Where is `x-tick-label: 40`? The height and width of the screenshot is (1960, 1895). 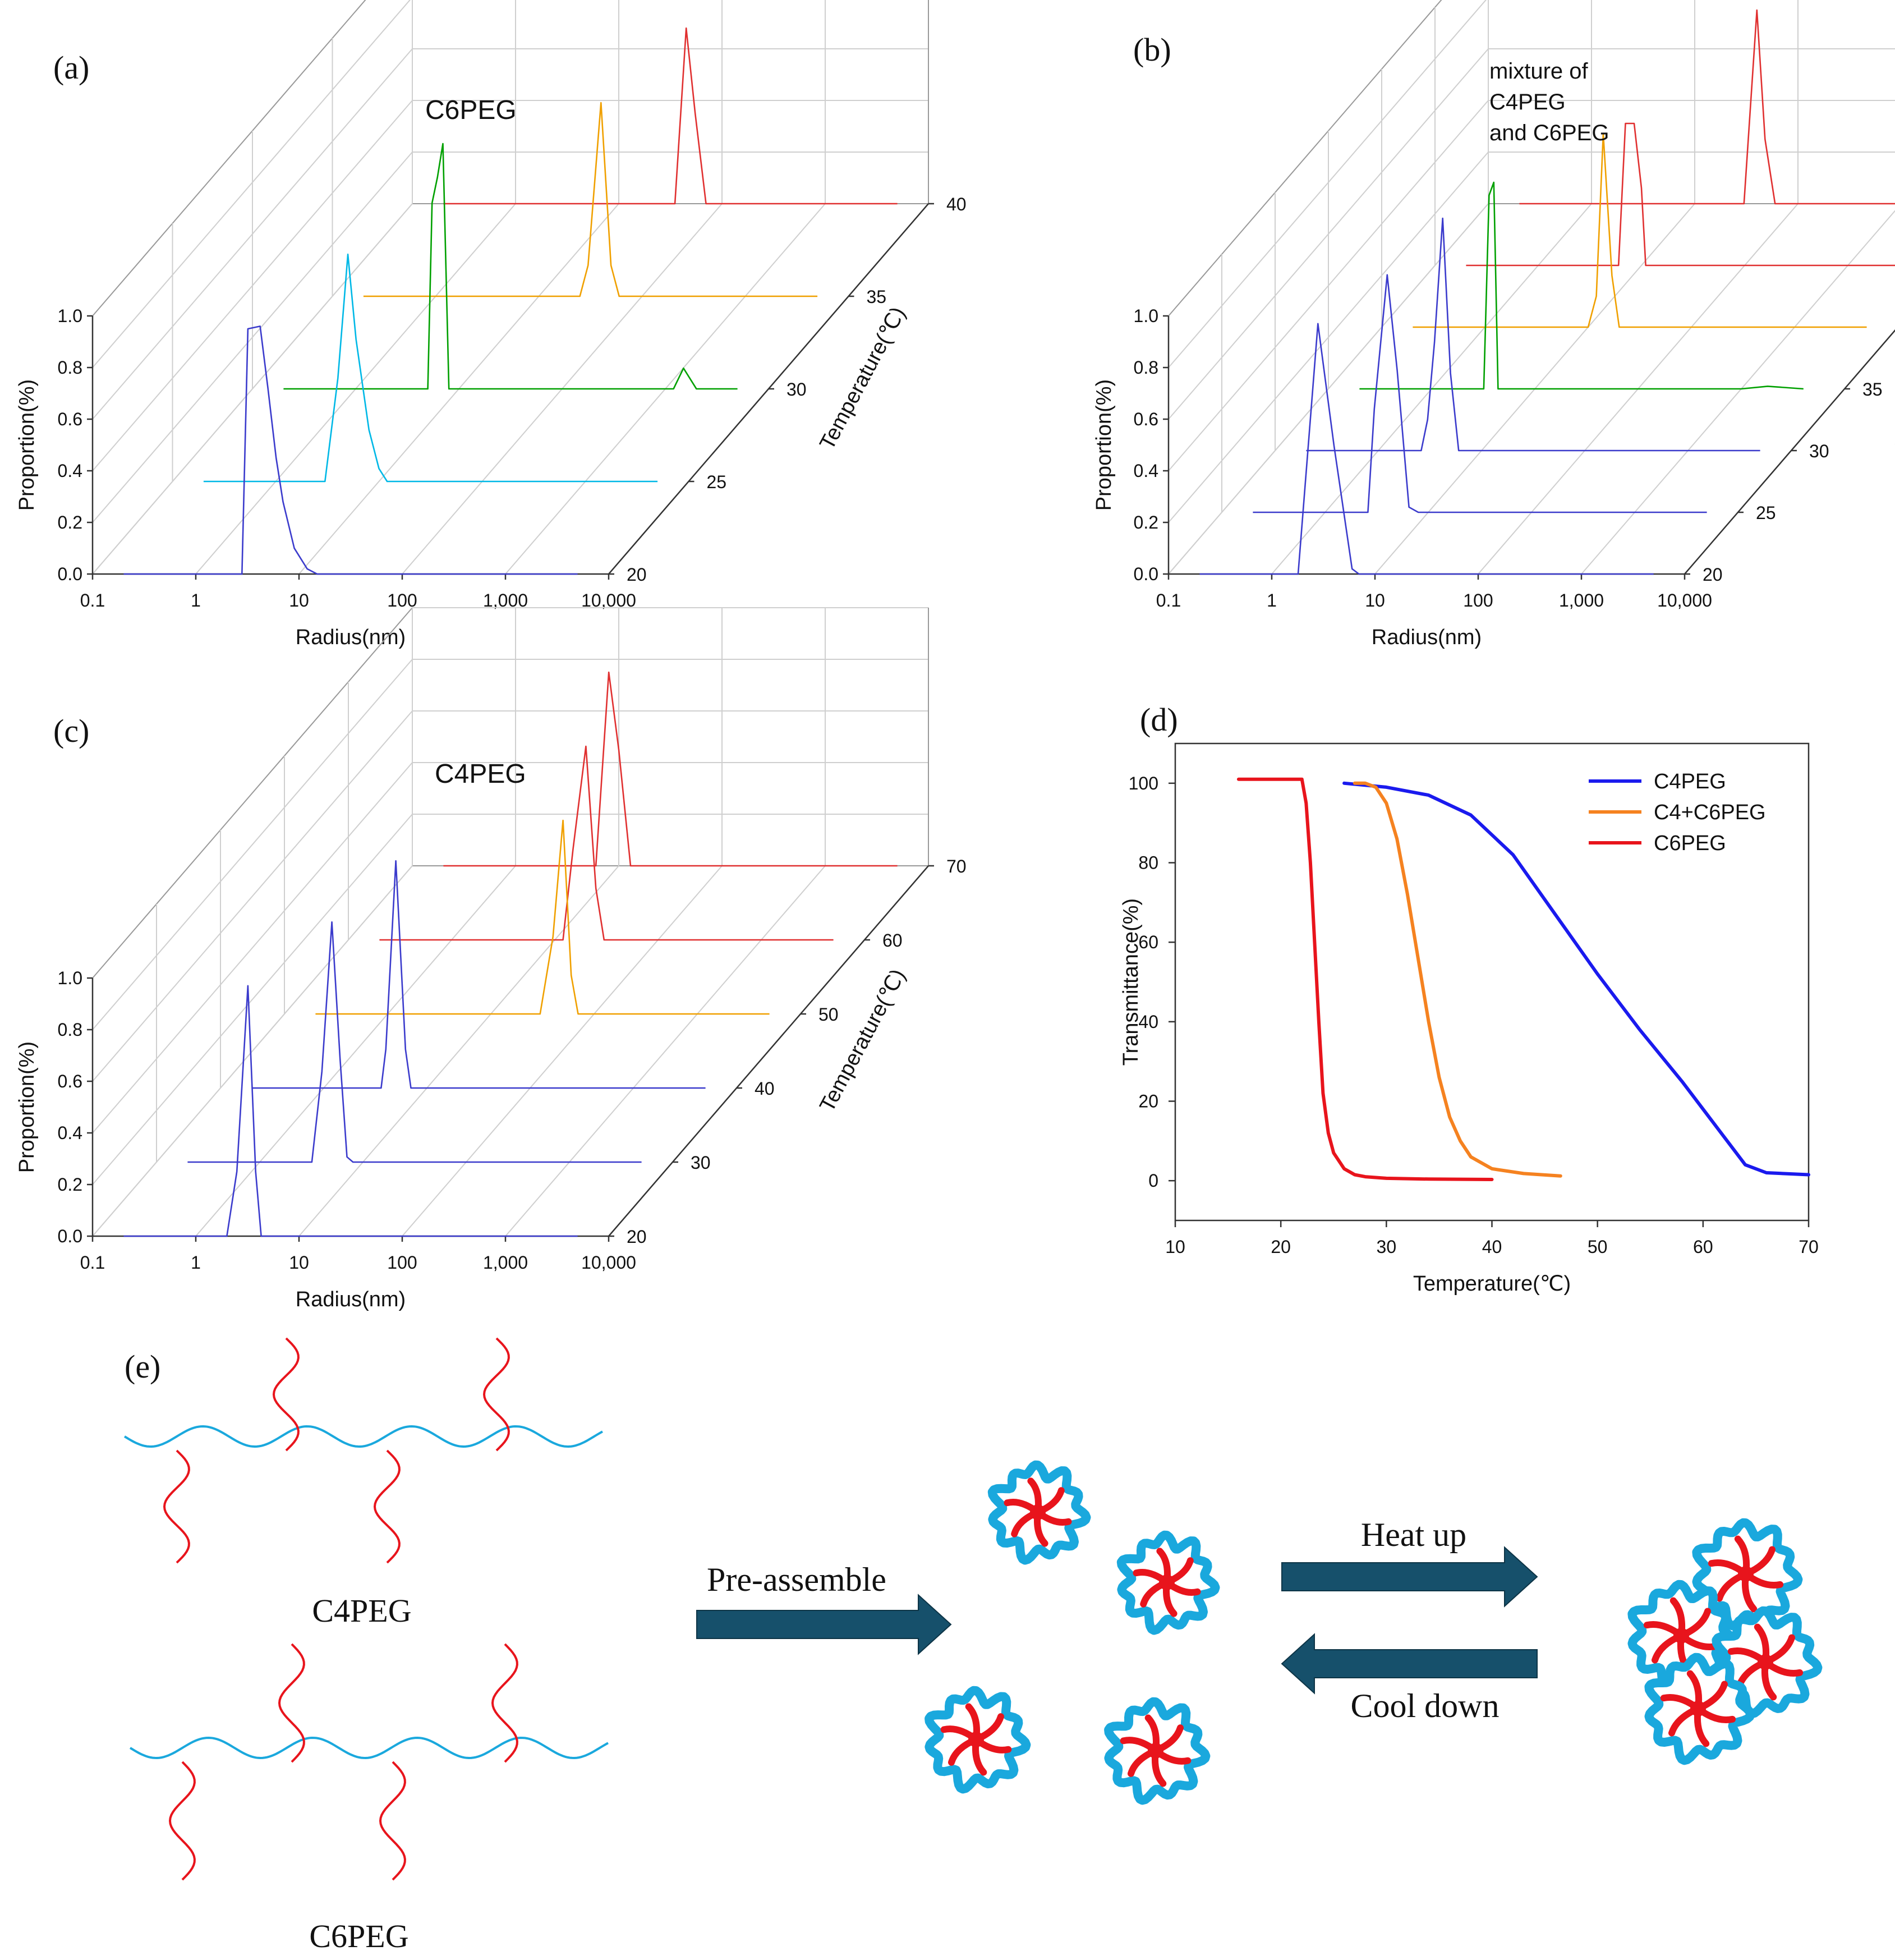 x-tick-label: 40 is located at coordinates (1492, 1247).